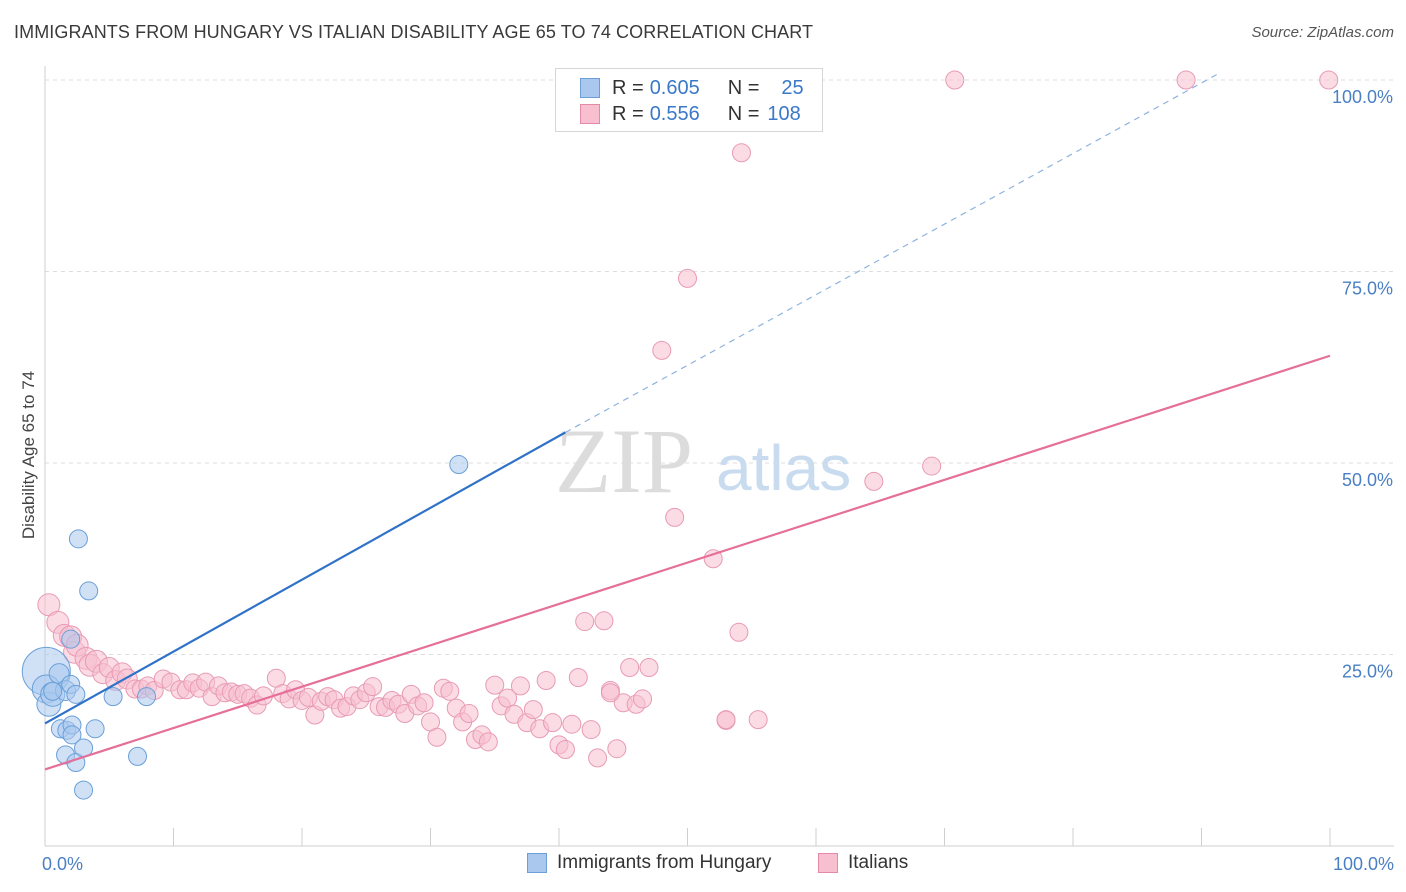 This screenshot has width=1406, height=892. I want to click on n-value: 25, so click(792, 87).